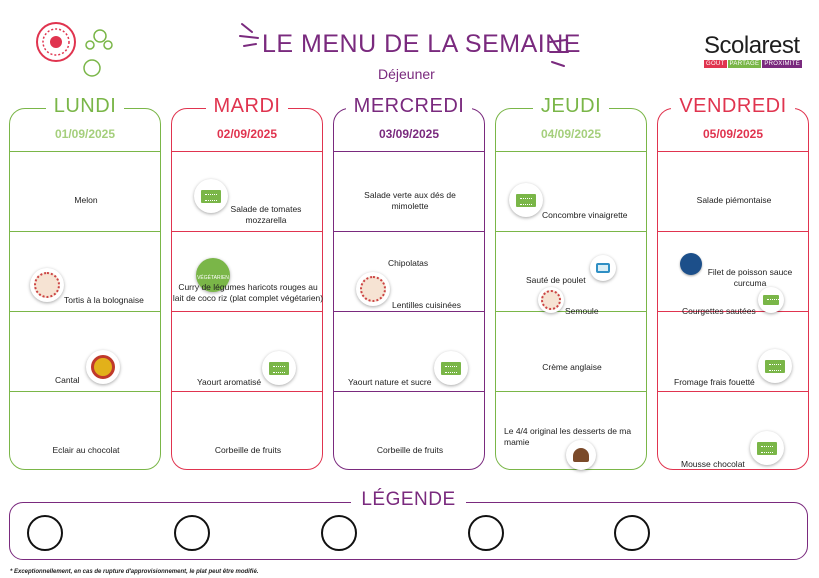 The height and width of the screenshot is (578, 819). What do you see at coordinates (421, 44) in the screenshot?
I see `page-title: LE MENU DE LA SEMAINE` at bounding box center [421, 44].